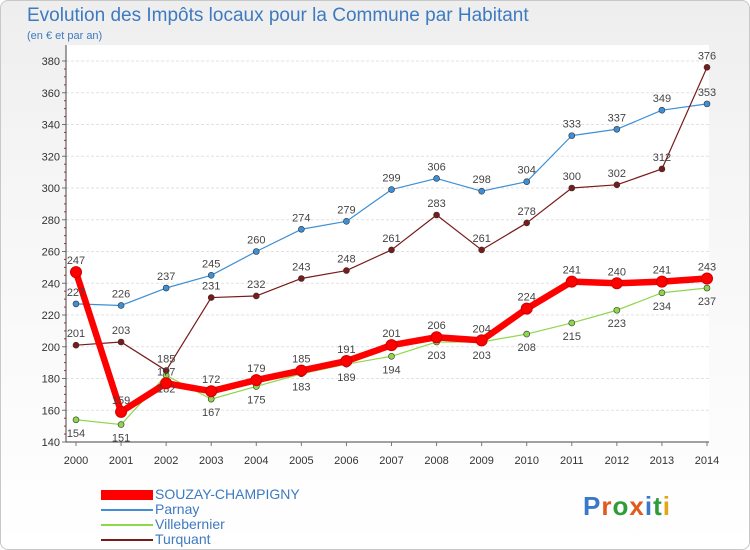 The height and width of the screenshot is (550, 750). What do you see at coordinates (391, 334) in the screenshot?
I see `data-label: 201` at bounding box center [391, 334].